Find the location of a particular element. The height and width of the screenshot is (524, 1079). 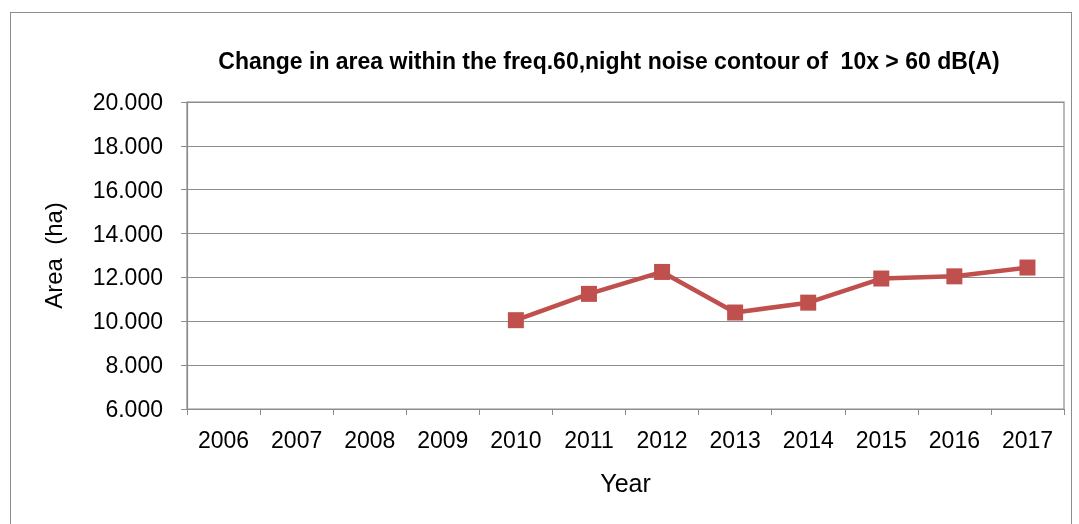

y-tick-label: 16.000 is located at coordinates (127, 189).